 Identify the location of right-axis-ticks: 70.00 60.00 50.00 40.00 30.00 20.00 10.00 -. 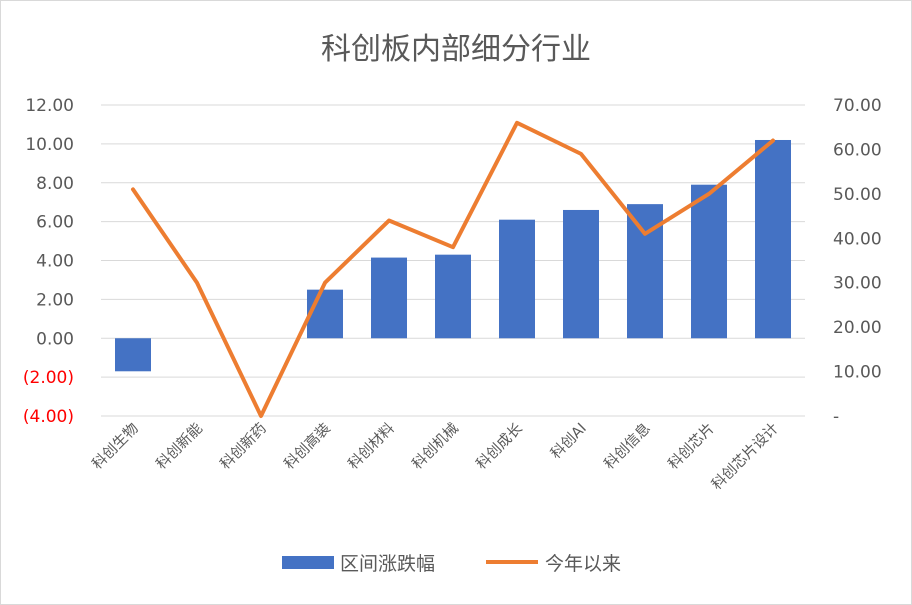
(857, 261).